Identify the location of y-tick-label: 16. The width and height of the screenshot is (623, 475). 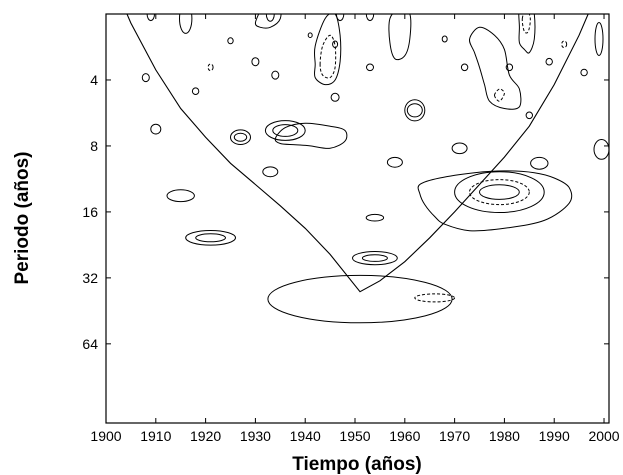
(90, 212).